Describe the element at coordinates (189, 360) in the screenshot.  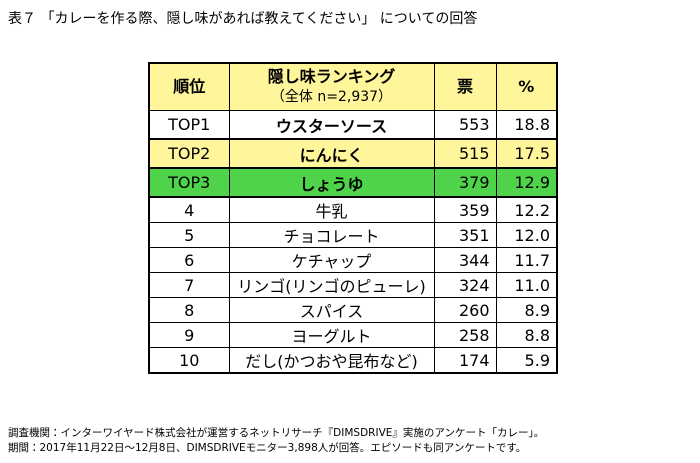
I see `table-cell: 10` at that location.